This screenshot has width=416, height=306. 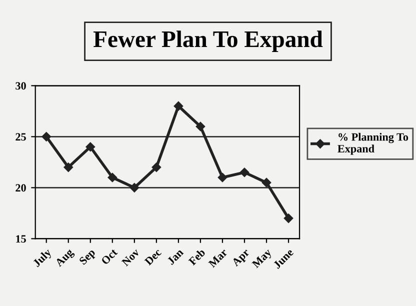 I want to click on x-tick-label: Dec, so click(x=153, y=257).